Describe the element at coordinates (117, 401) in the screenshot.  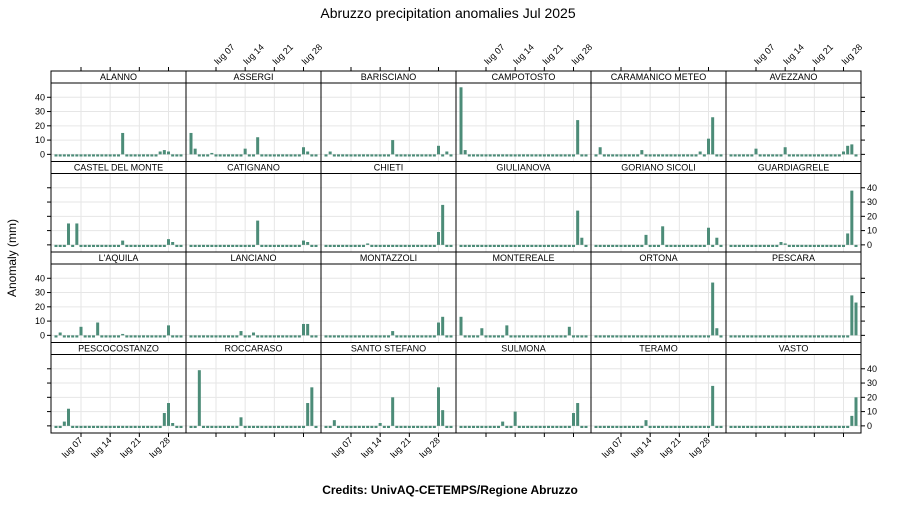
I see `panel-pescocostanzo: PESCOCOSTANZO lug 07 lug 14 lug 21 lug 28` at that location.